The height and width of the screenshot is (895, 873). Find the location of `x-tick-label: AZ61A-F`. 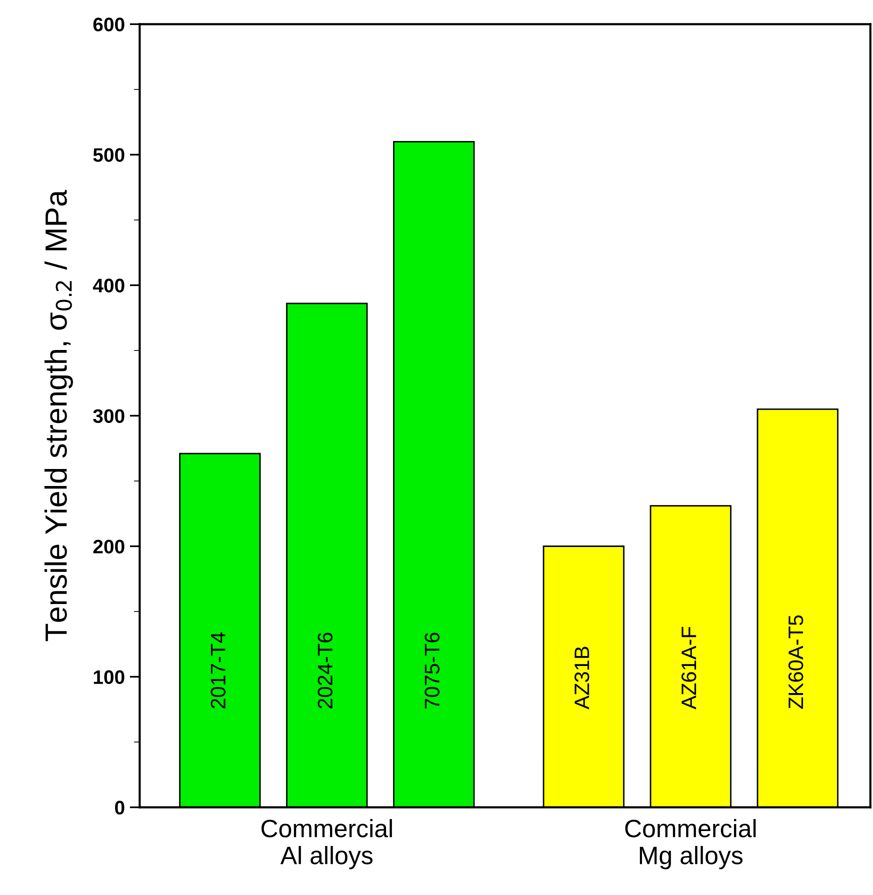

x-tick-label: AZ61A-F is located at coordinates (688, 668).